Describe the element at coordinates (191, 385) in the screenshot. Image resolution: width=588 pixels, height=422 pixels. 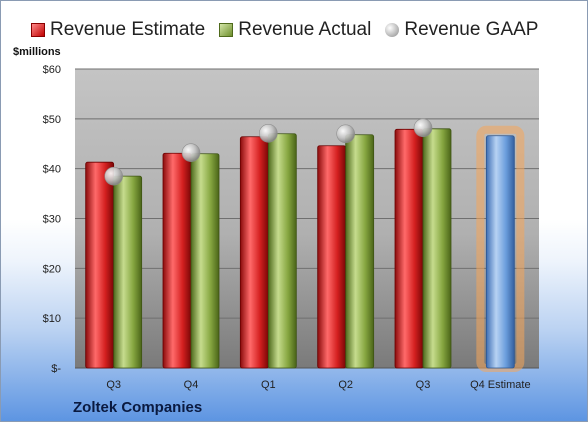
I see `x-tick-label: Q4` at that location.